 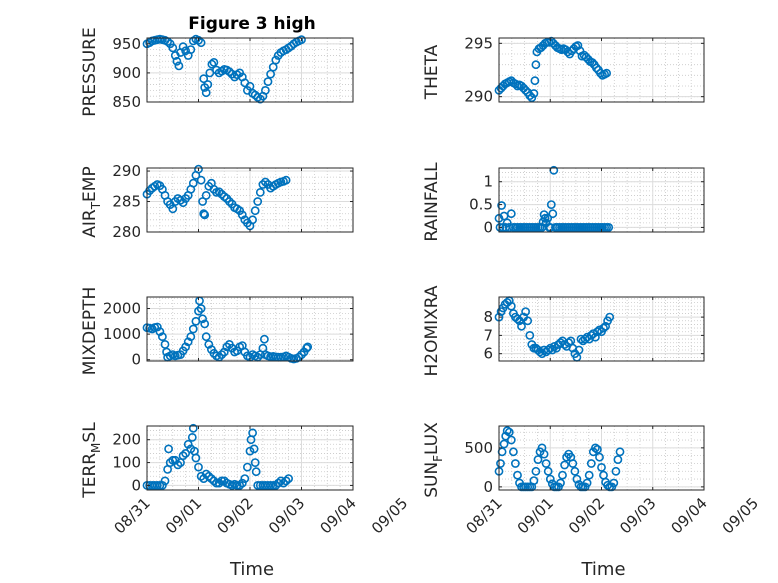 I want to click on y-tick-label: 1, so click(x=488, y=182).